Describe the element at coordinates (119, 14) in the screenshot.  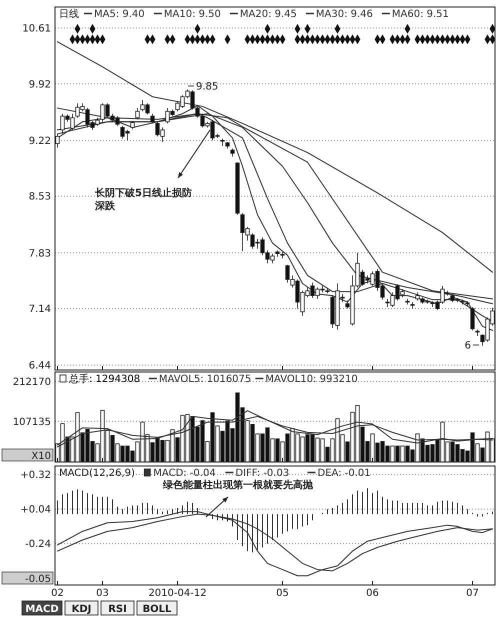
I see `legend-label: MA5: 9.40` at that location.